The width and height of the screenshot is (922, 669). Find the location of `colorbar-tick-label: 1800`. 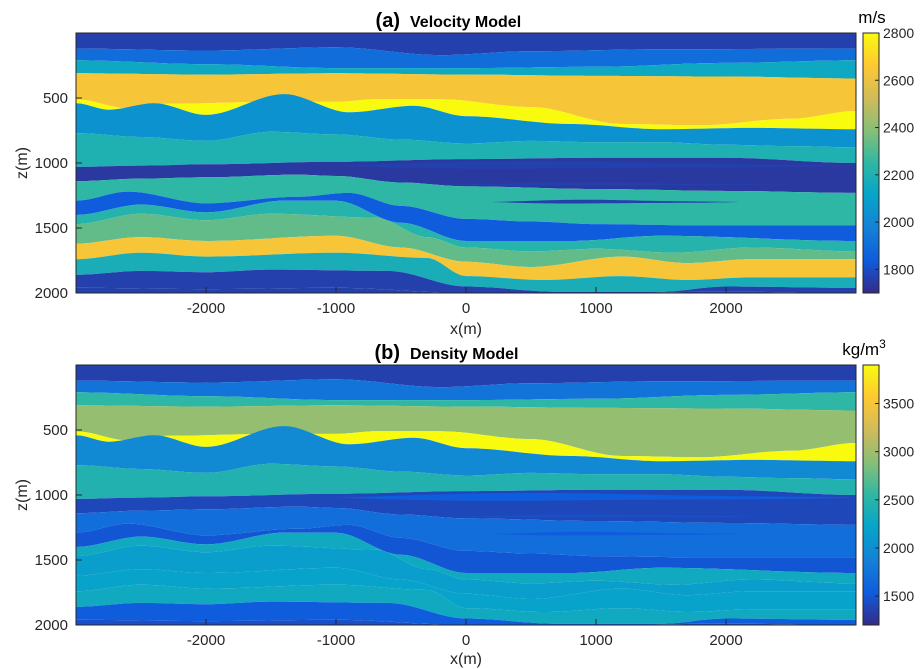

colorbar-tick-label: 1800 is located at coordinates (898, 269).